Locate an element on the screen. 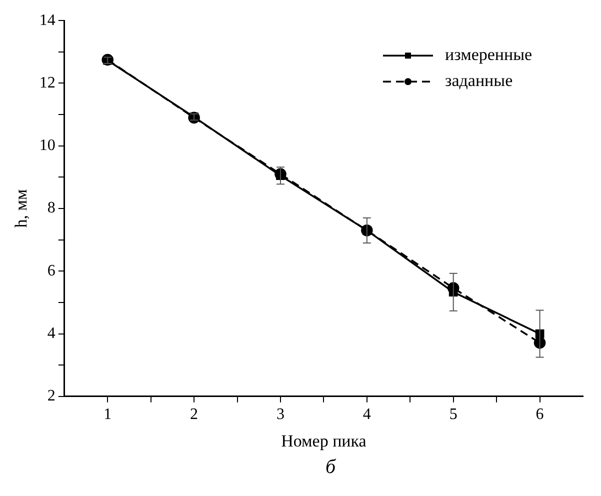 The height and width of the screenshot is (496, 601). text: б is located at coordinates (330, 467).